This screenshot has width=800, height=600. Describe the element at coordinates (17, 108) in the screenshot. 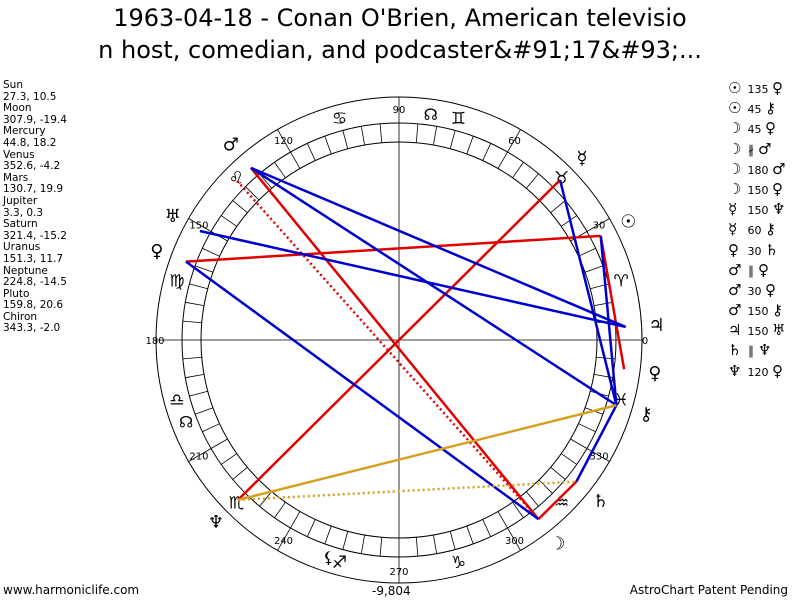

I see `planet-name-moon: Moon` at that location.